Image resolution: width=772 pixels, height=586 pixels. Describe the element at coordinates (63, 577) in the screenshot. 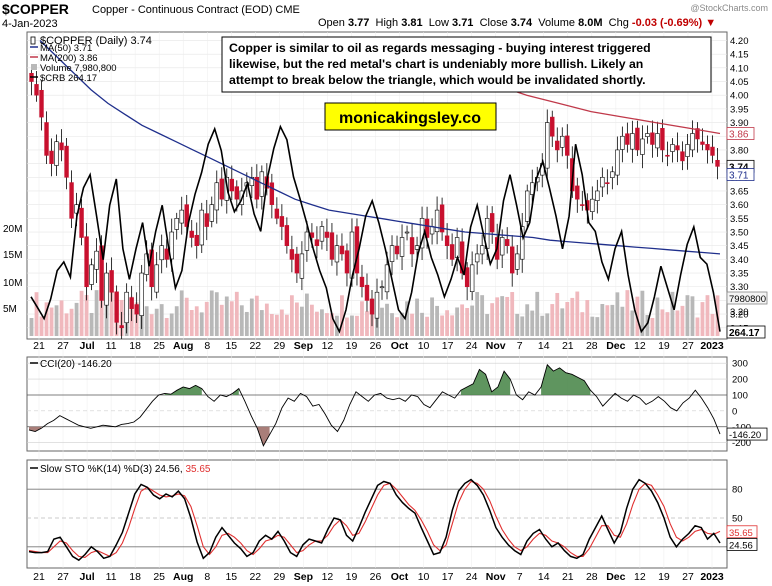

I see `date-tick-label: 27` at that location.